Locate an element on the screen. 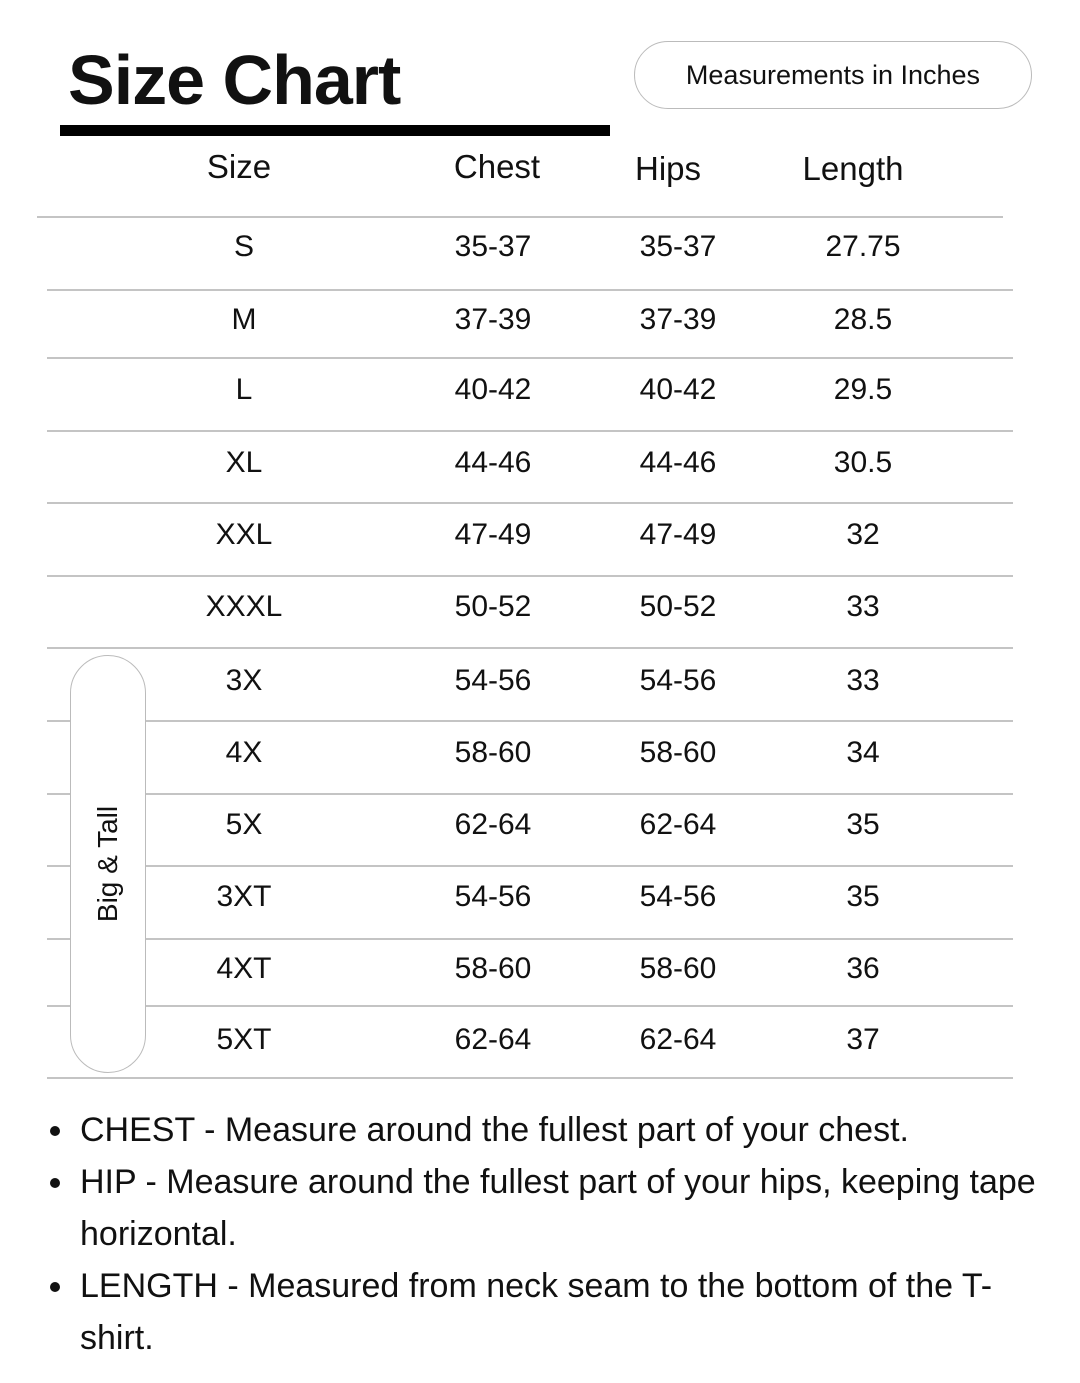 This screenshot has width=1080, height=1383. column-header-length: Length is located at coordinates (853, 168).